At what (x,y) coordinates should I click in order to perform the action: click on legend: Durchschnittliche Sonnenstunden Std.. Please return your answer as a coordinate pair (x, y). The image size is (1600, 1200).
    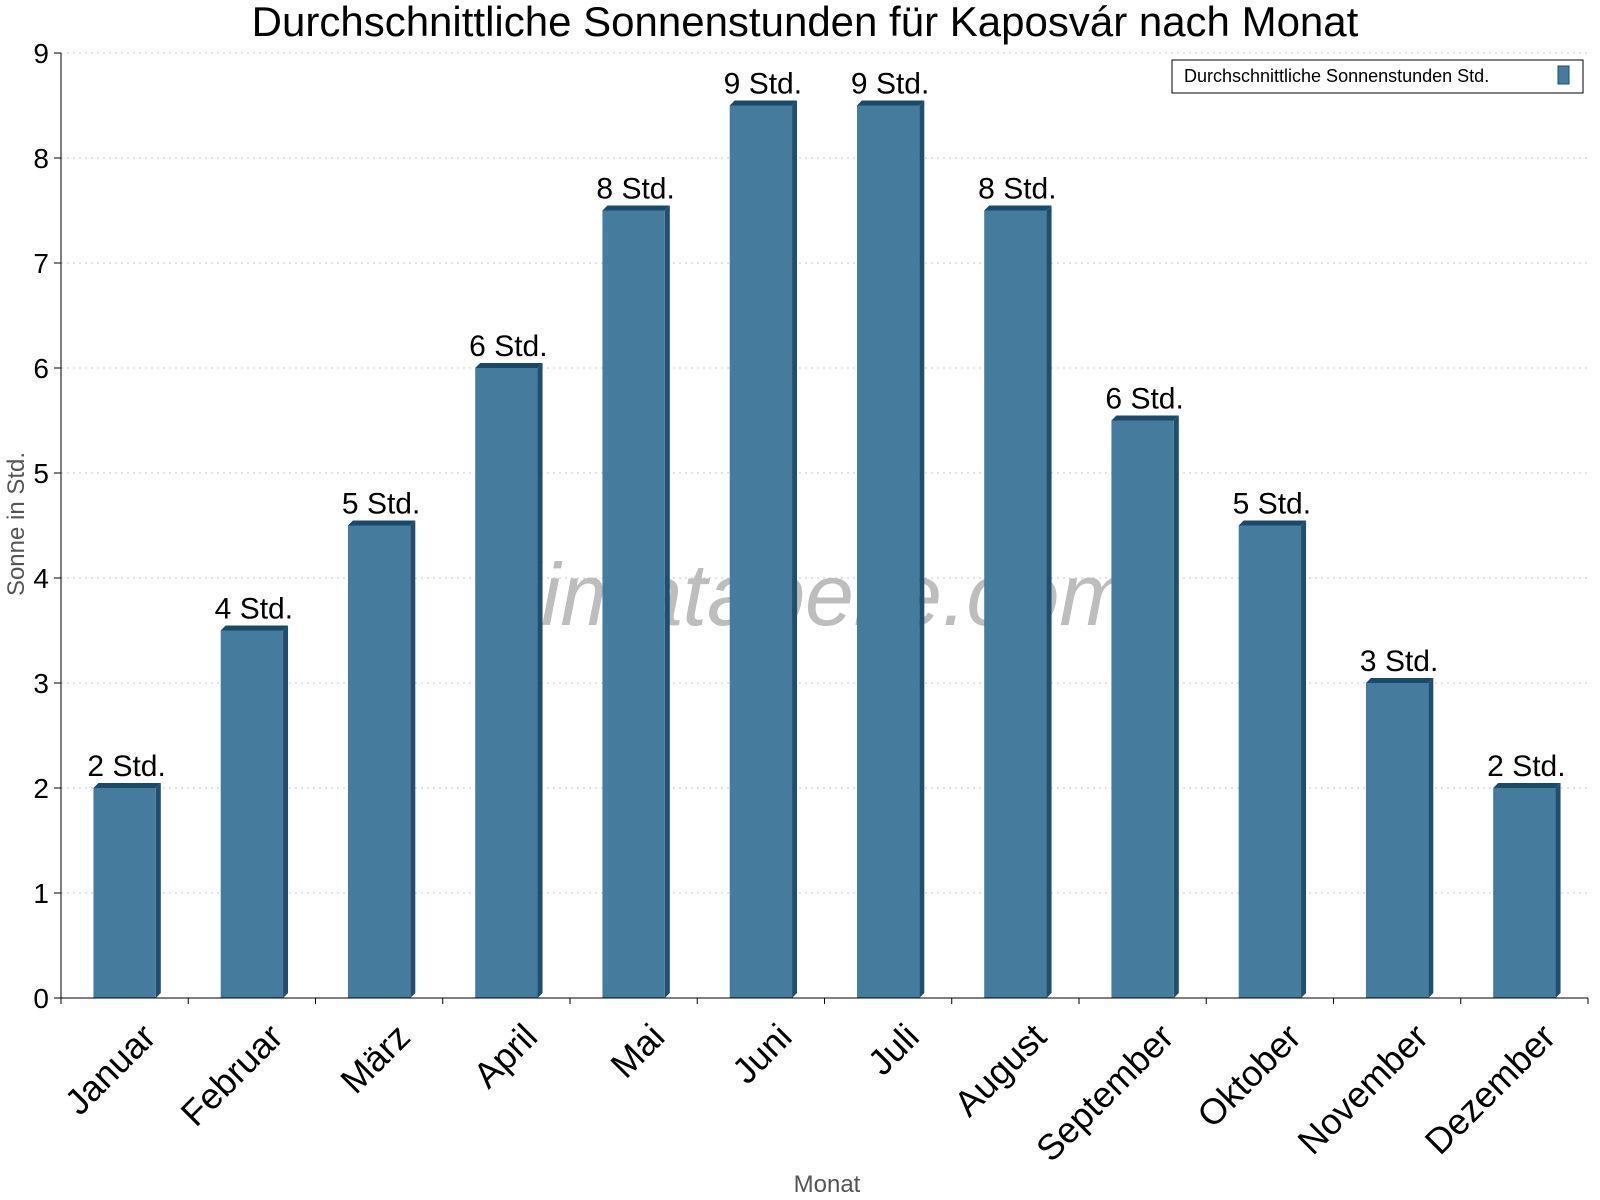
    Looking at the image, I should click on (1377, 76).